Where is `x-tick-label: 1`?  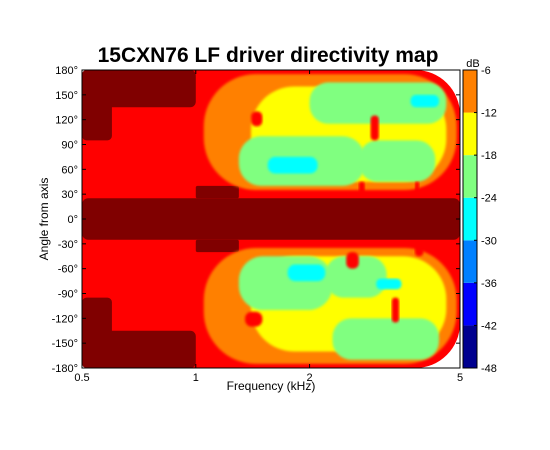
x-tick-label: 1 is located at coordinates (196, 378).